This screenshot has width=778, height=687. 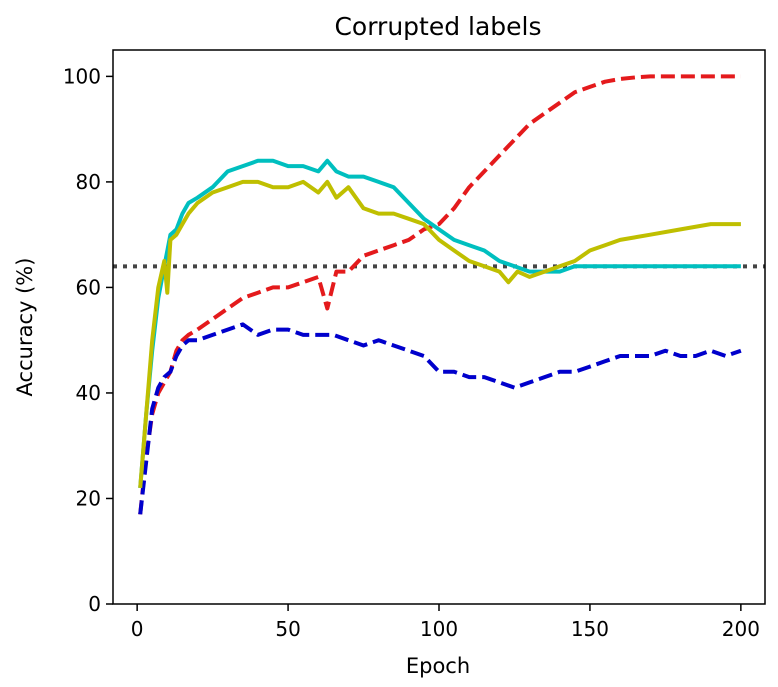 What do you see at coordinates (82, 76) in the screenshot?
I see `y-tick-label: 100` at bounding box center [82, 76].